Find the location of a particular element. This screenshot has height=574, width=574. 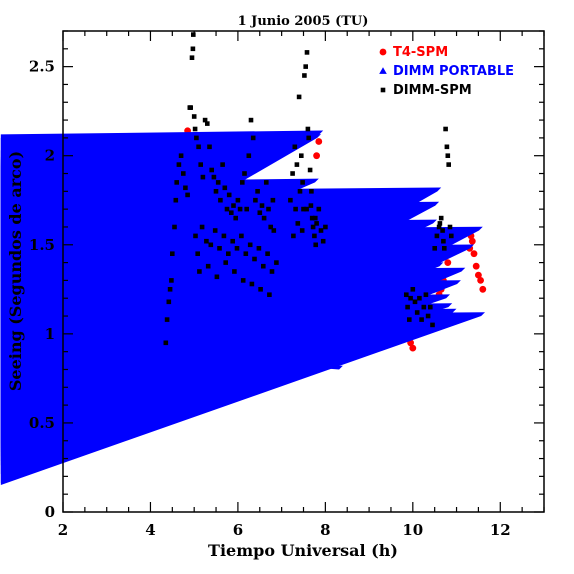

y-tick-label: 1.5 is located at coordinates (42, 245).